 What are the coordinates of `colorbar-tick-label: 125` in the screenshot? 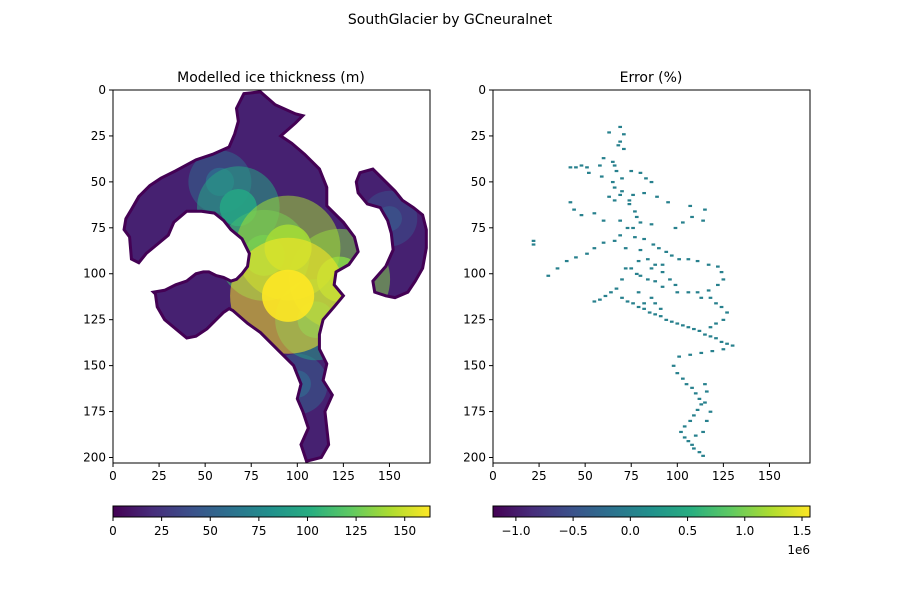 It's located at (356, 531).